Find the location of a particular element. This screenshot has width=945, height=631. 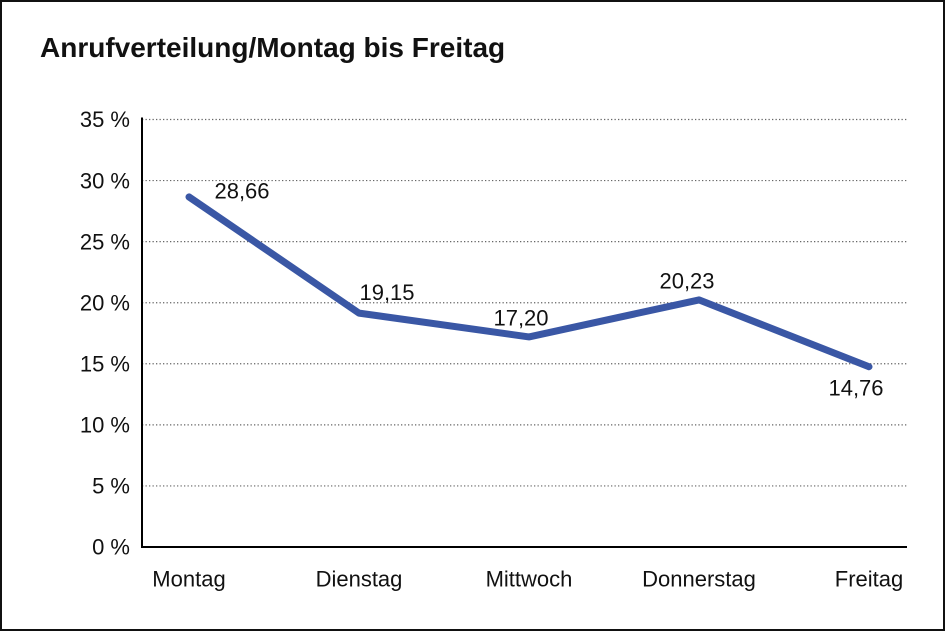

data-point-label: 28,66 is located at coordinates (241, 191).